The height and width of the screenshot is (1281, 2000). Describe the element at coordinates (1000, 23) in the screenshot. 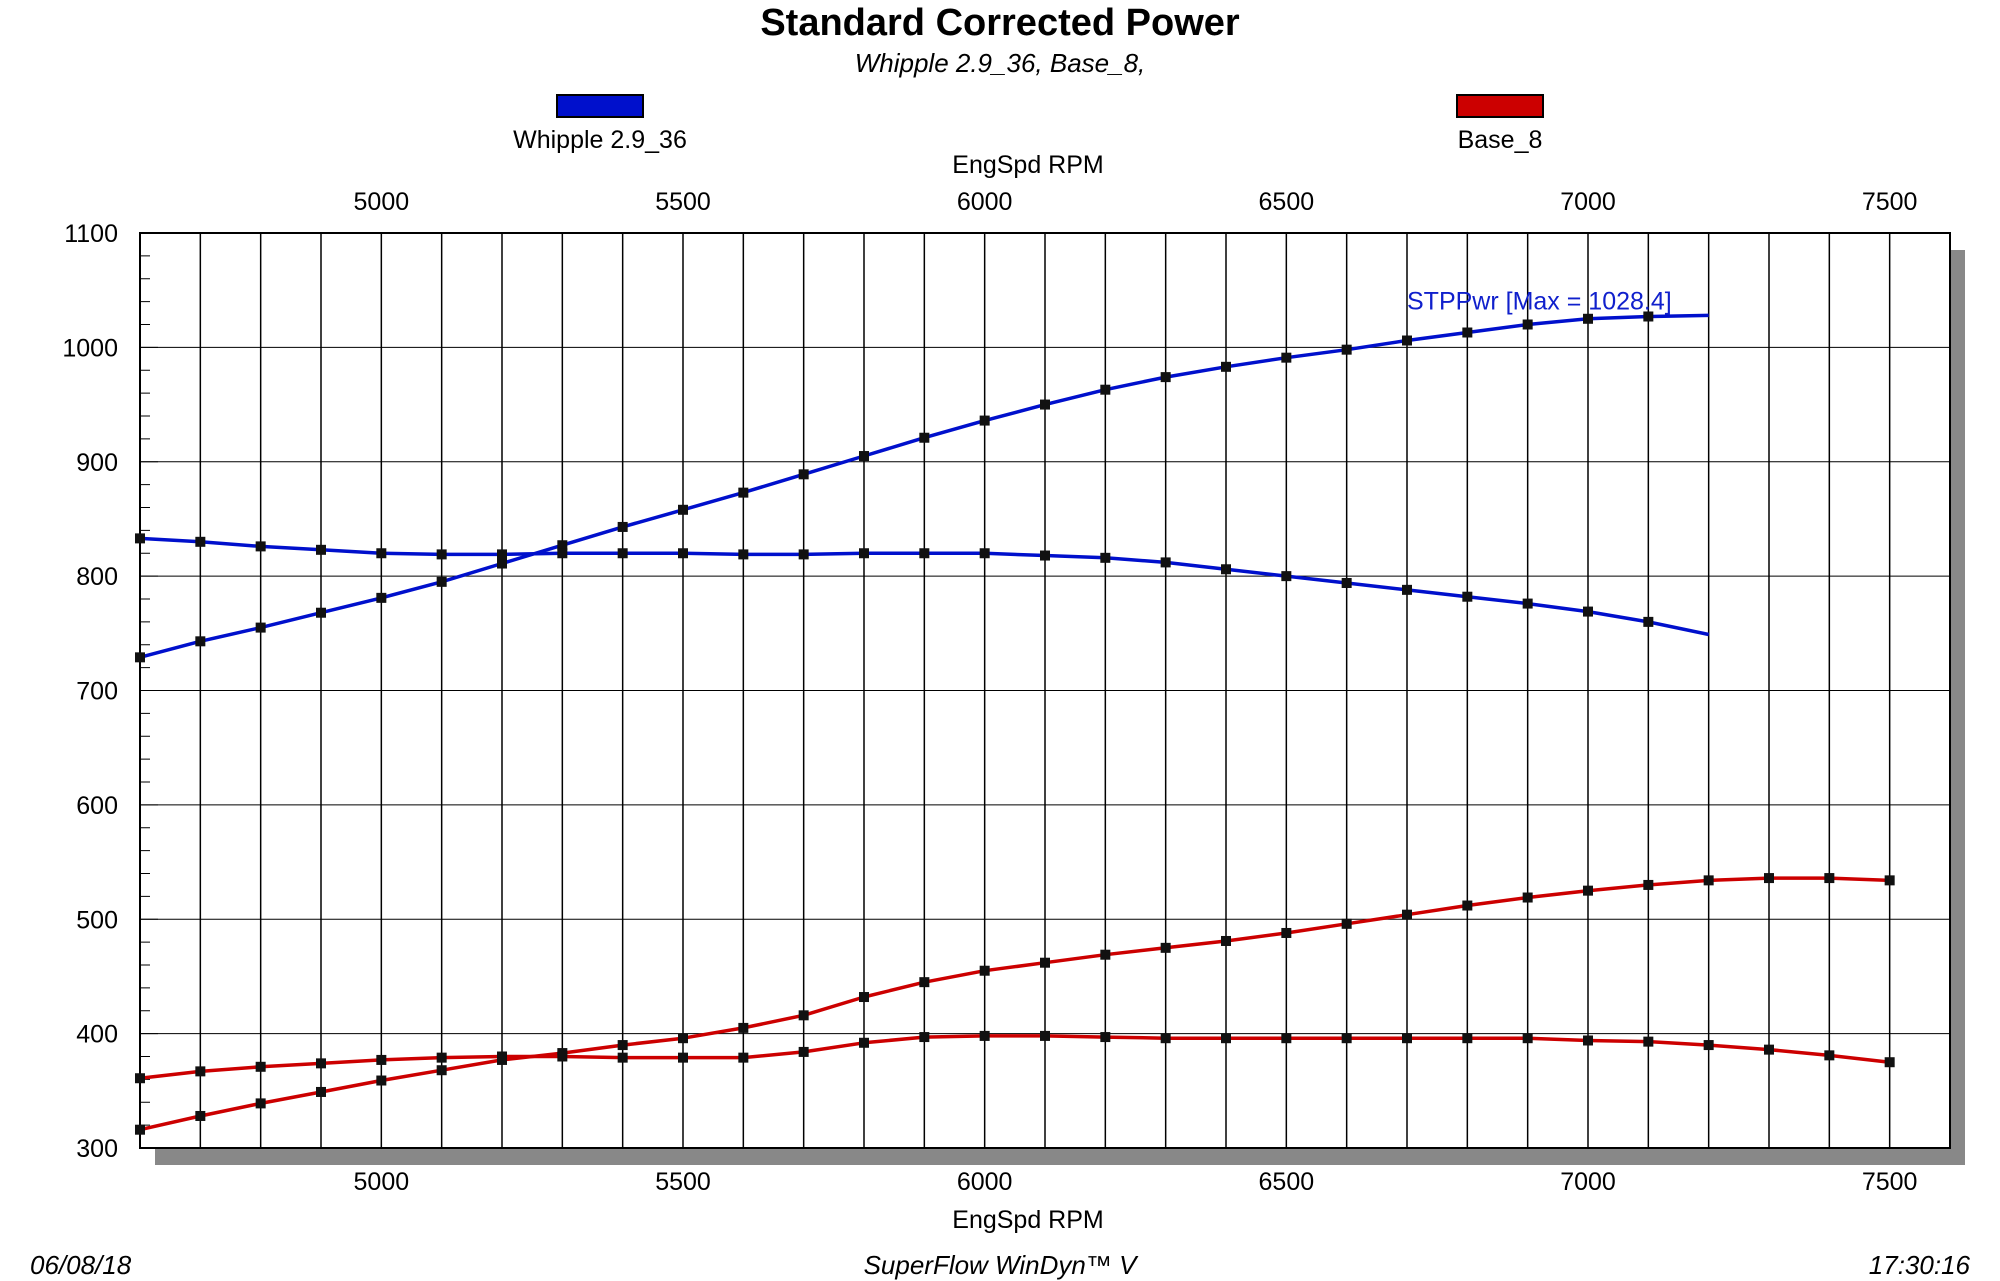

I see `chart-title: Standard Corrected Power` at that location.